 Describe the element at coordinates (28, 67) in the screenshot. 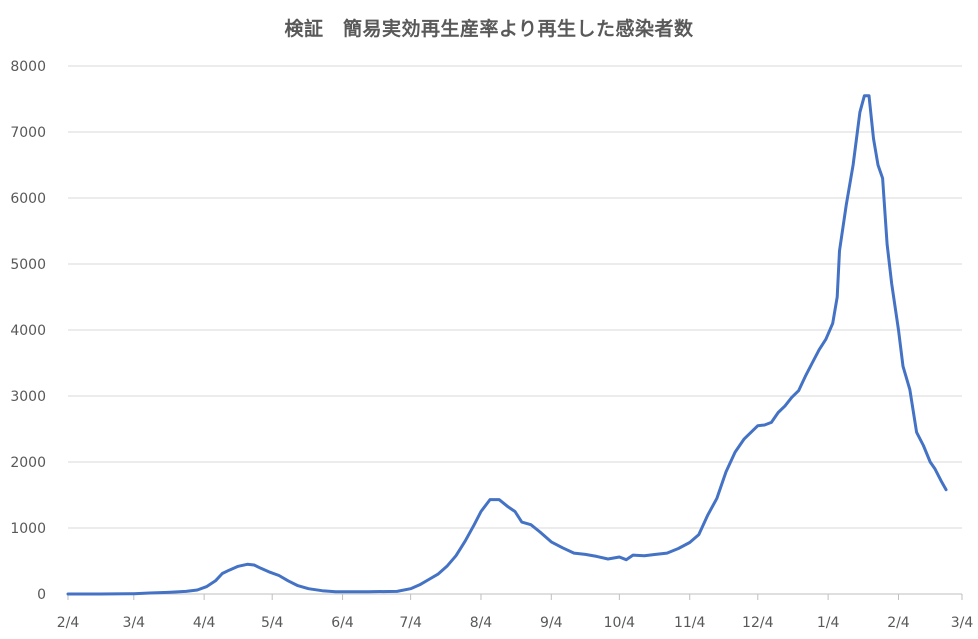

I see `y-tick-label: 8000` at that location.